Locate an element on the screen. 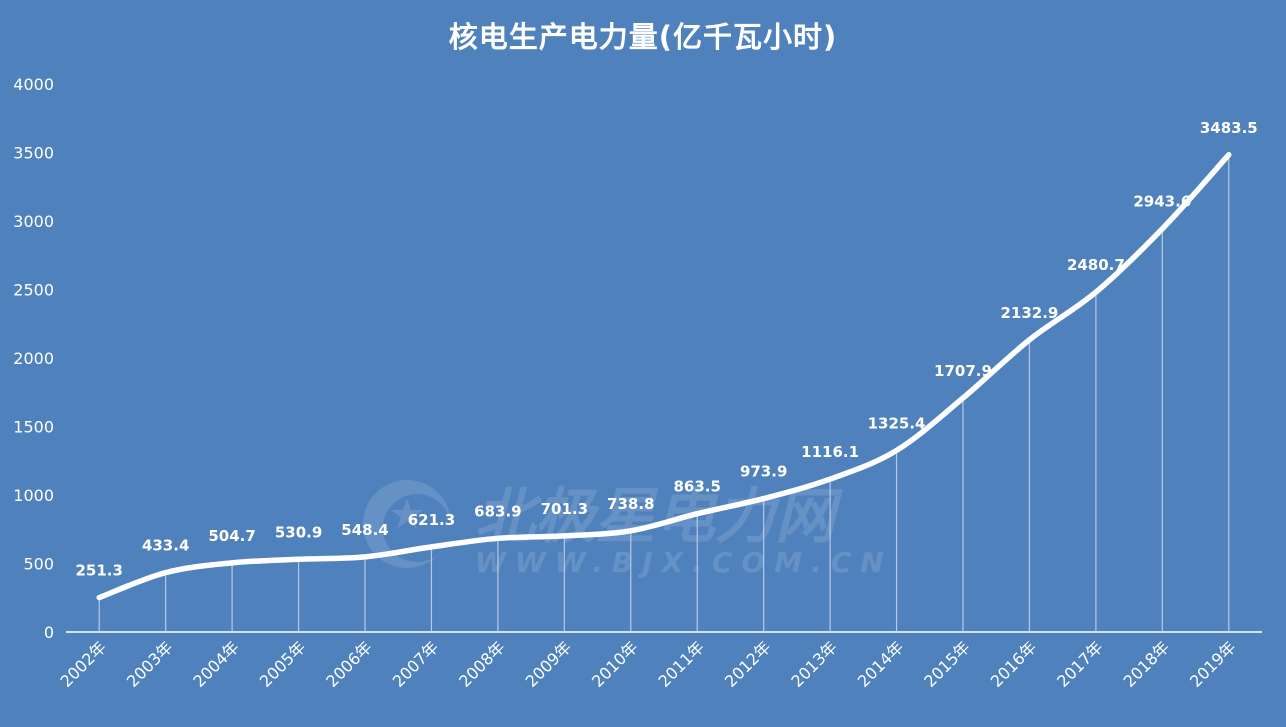  x-tick-label: 2017年 is located at coordinates (1080, 664).